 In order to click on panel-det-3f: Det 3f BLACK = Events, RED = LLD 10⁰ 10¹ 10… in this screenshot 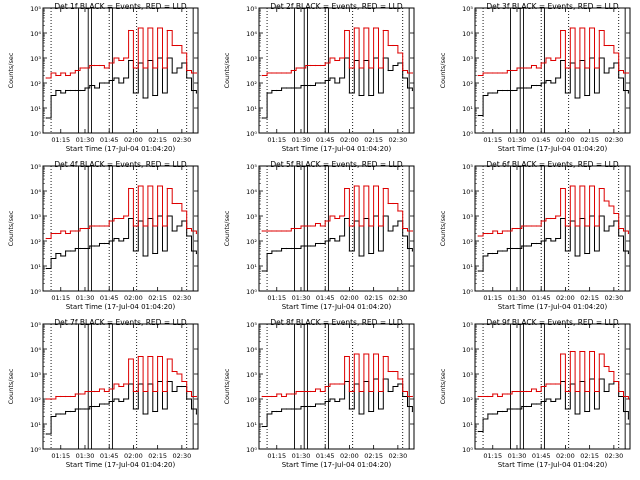, I will do `click(535, 77)`.